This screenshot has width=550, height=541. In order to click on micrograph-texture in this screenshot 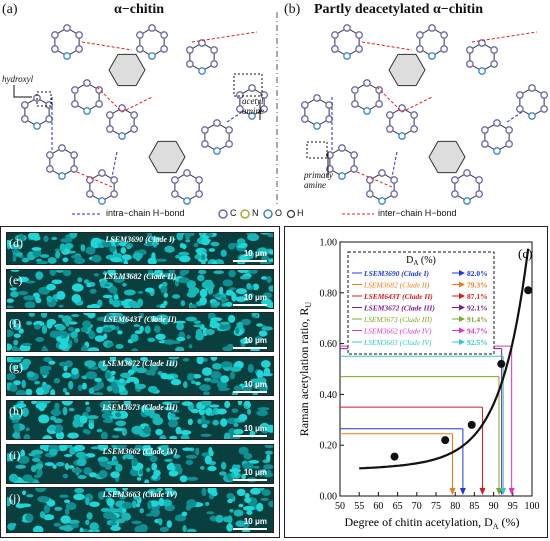, I will do `click(140, 289)`.